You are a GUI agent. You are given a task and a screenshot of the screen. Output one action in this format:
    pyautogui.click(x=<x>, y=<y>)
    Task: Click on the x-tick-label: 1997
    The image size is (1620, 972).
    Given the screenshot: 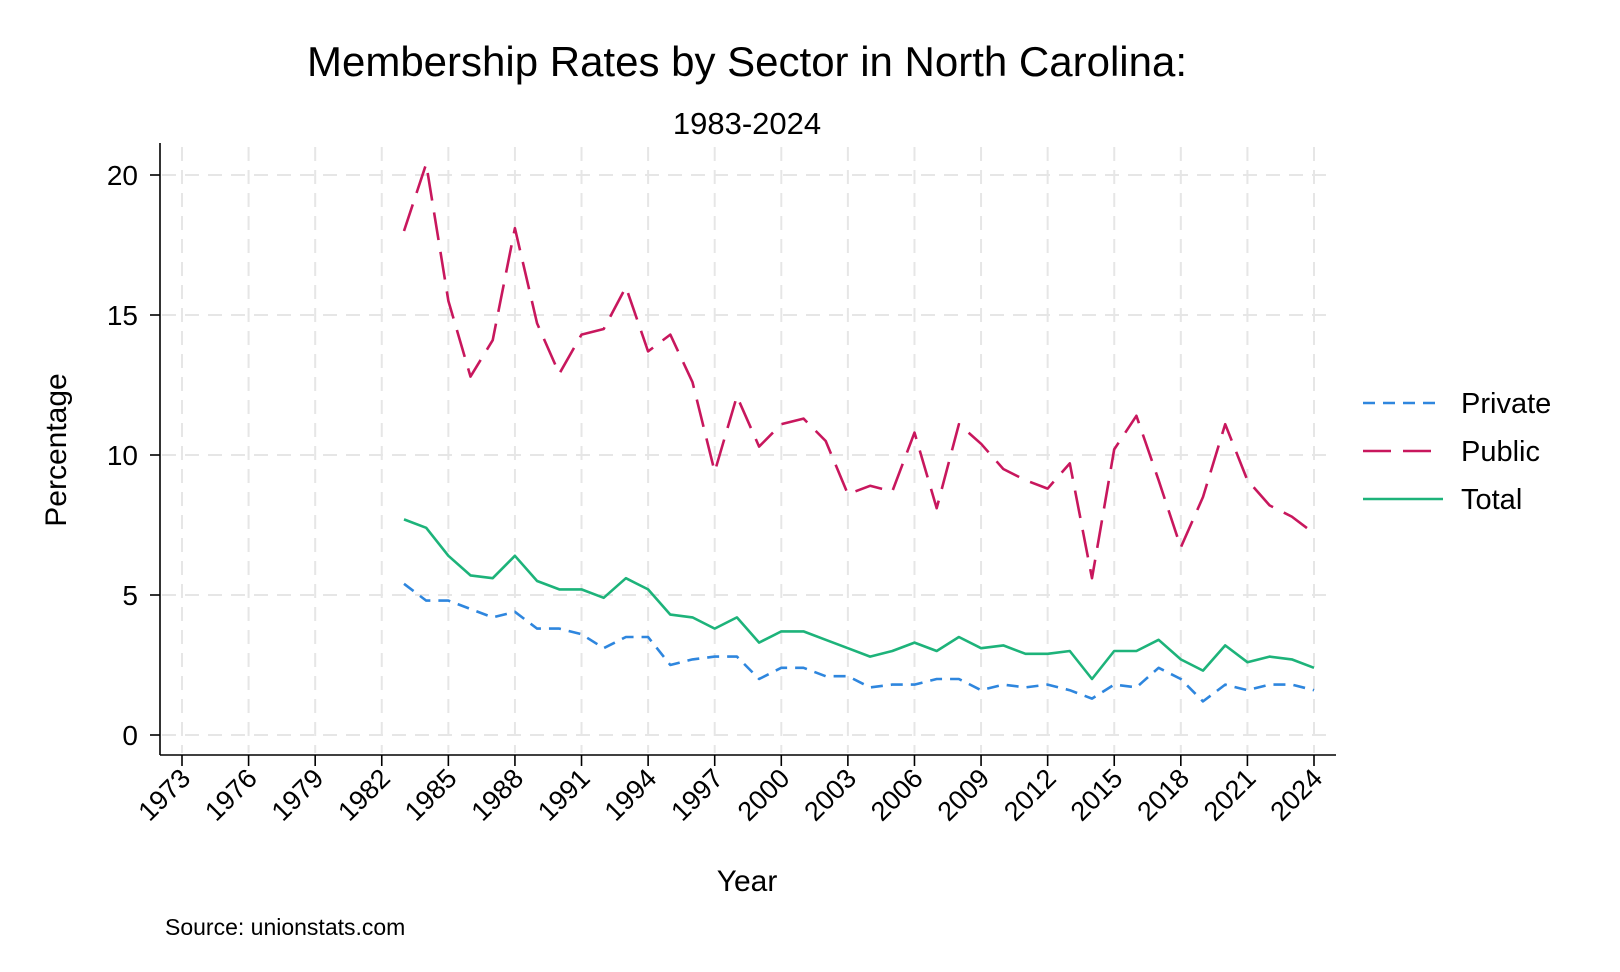 What is the action you would take?
    pyautogui.click(x=697, y=795)
    